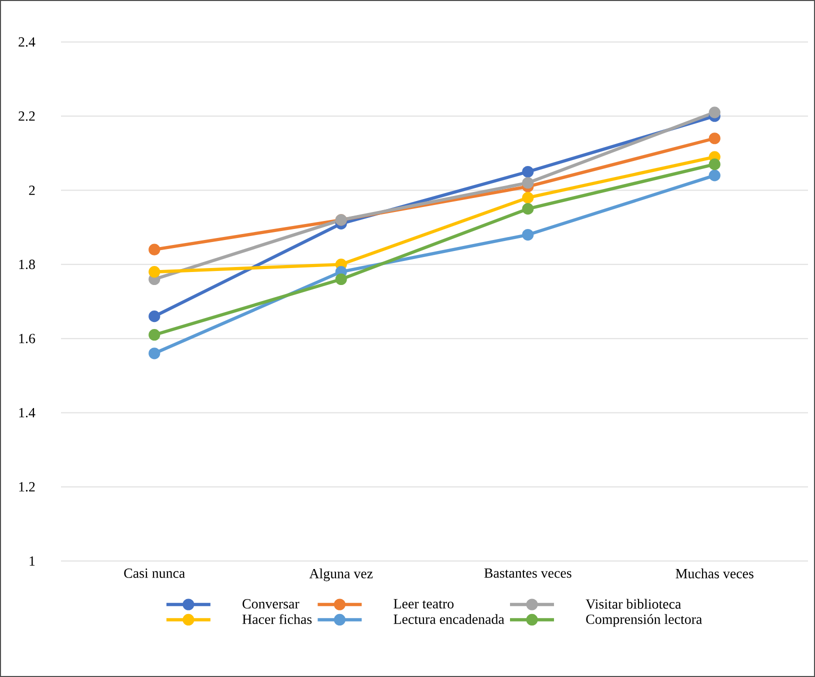  I want to click on x-tick-label: Muchas veces, so click(715, 573).